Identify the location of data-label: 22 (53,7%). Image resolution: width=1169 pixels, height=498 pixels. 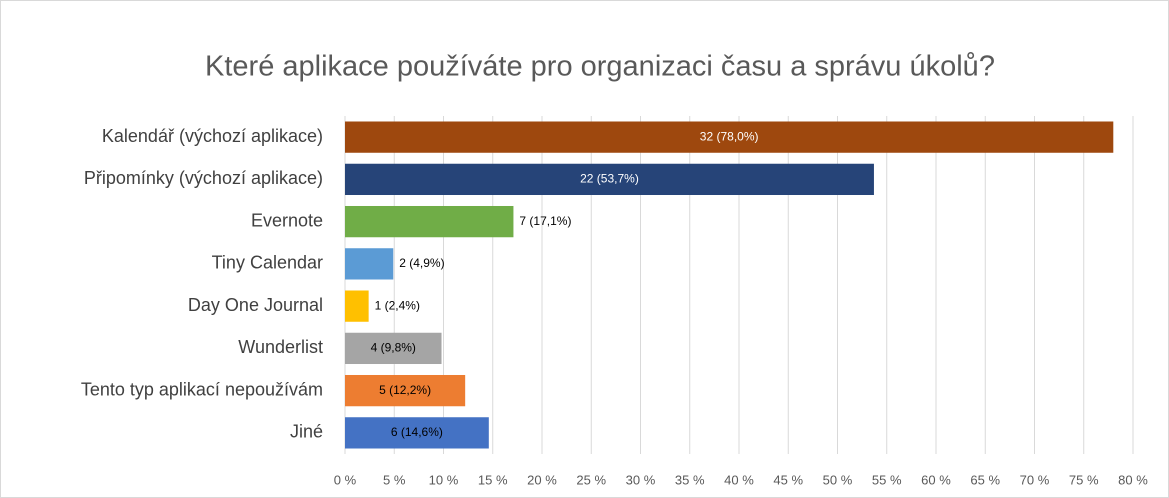
(609, 179).